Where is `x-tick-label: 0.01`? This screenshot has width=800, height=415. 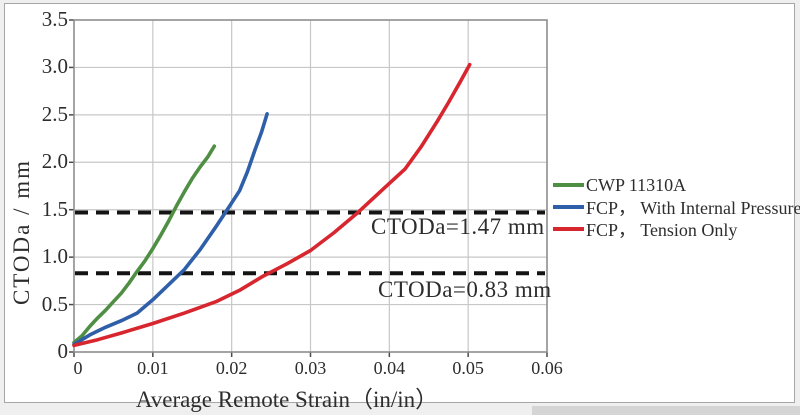 x-tick-label: 0.01 is located at coordinates (153, 368).